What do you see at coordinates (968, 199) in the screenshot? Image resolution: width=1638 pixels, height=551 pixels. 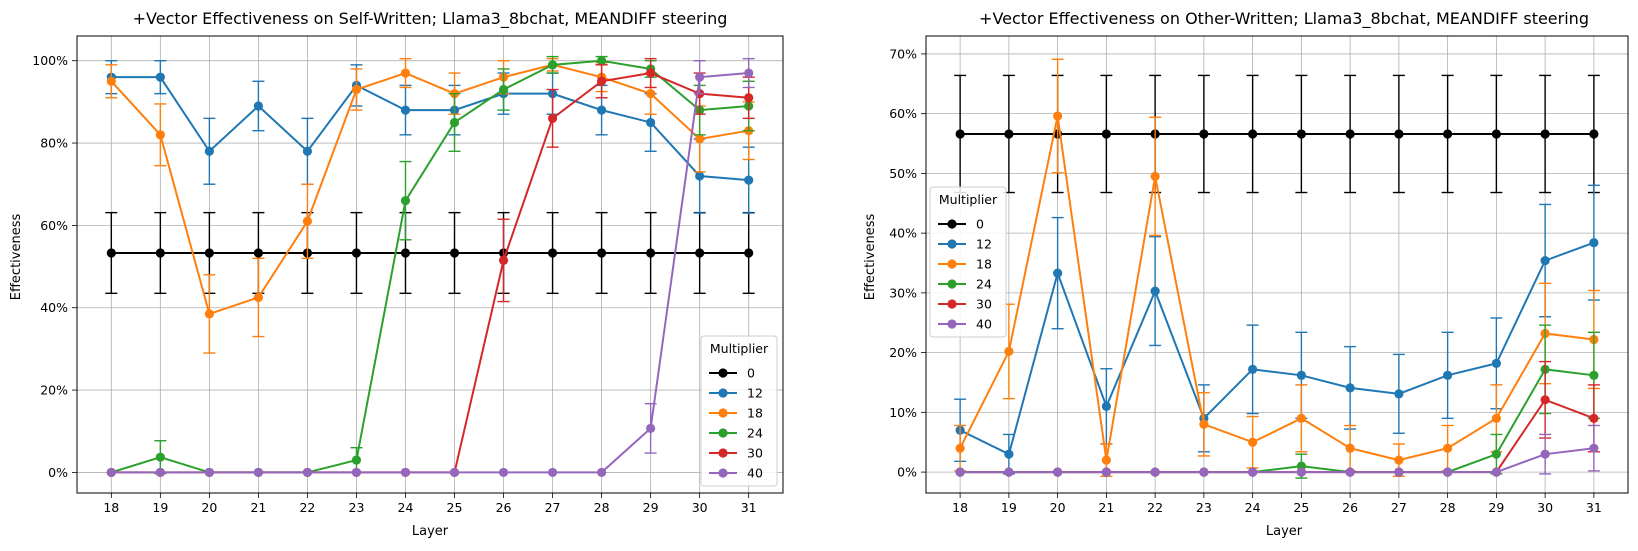 I see `legend-title: Multiplier` at bounding box center [968, 199].